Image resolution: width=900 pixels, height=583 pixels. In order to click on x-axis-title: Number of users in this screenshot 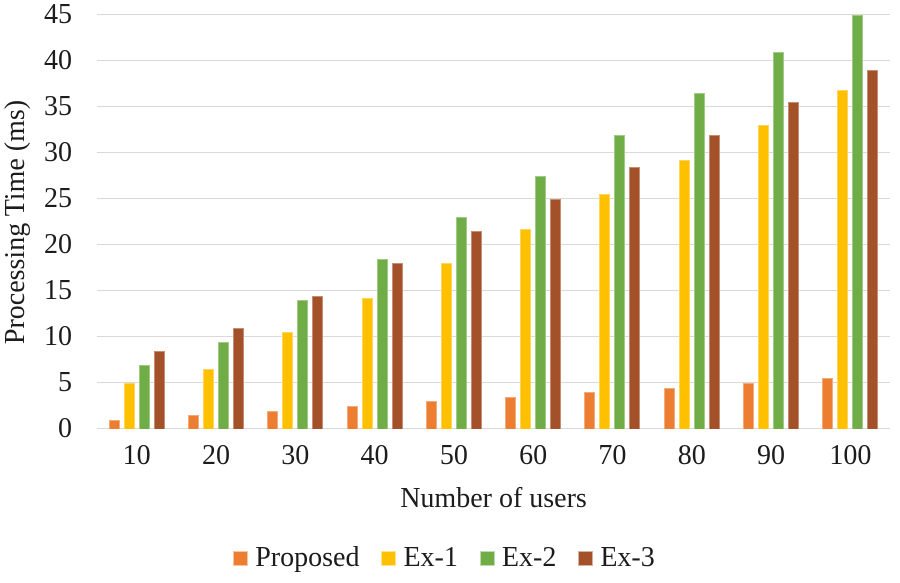, I will do `click(493, 498)`.